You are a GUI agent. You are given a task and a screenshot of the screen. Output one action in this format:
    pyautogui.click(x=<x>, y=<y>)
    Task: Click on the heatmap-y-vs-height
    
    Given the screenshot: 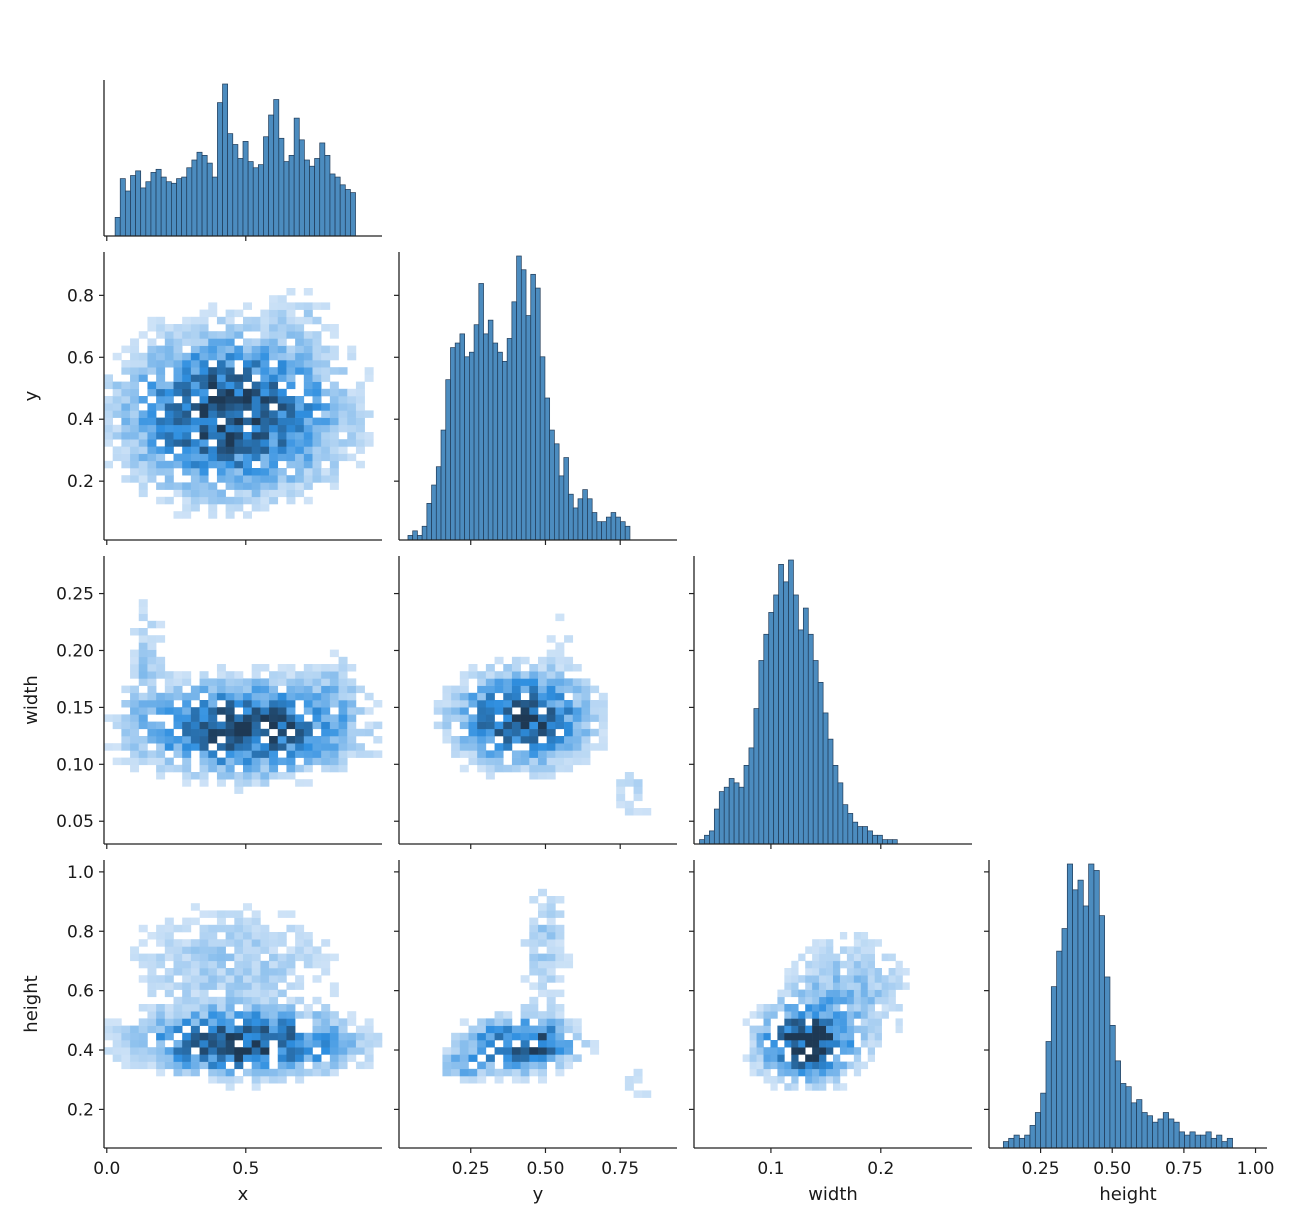 What is the action you would take?
    pyautogui.click(x=547, y=993)
    